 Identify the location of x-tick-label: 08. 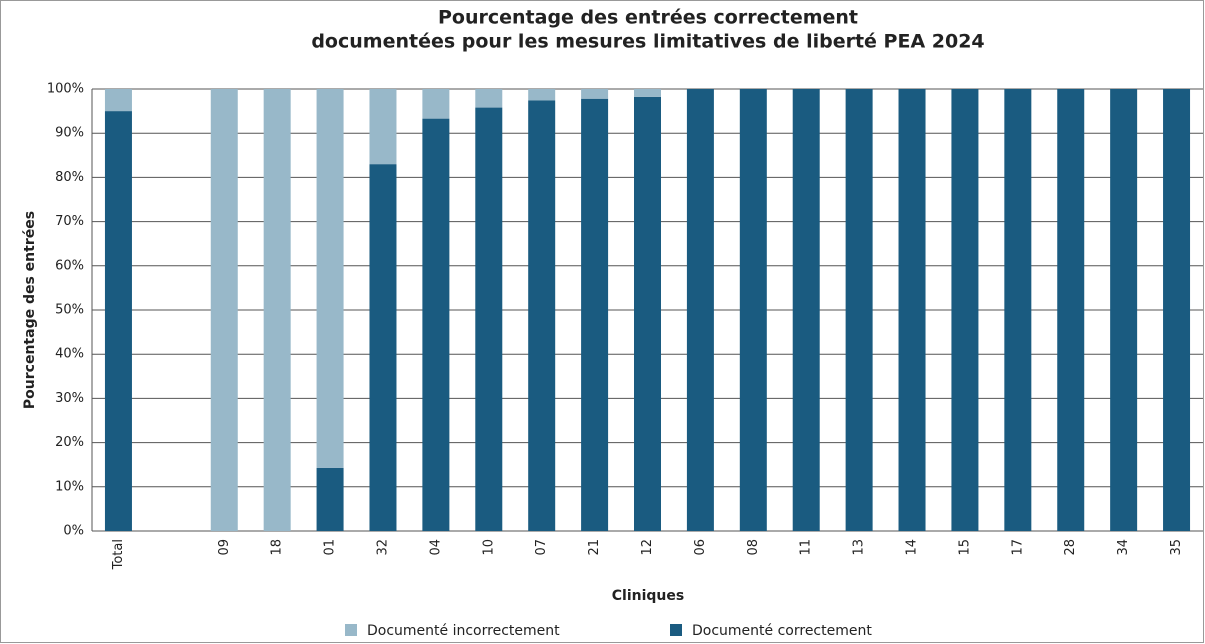
(753, 547).